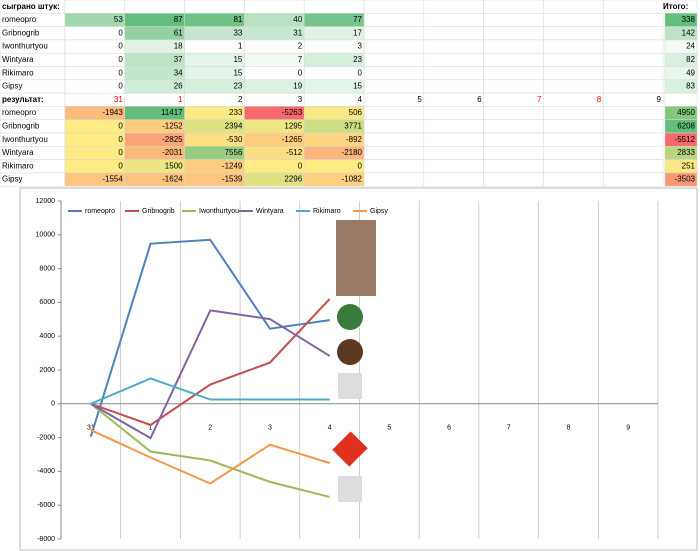  I want to click on round-label: 5, so click(419, 99).